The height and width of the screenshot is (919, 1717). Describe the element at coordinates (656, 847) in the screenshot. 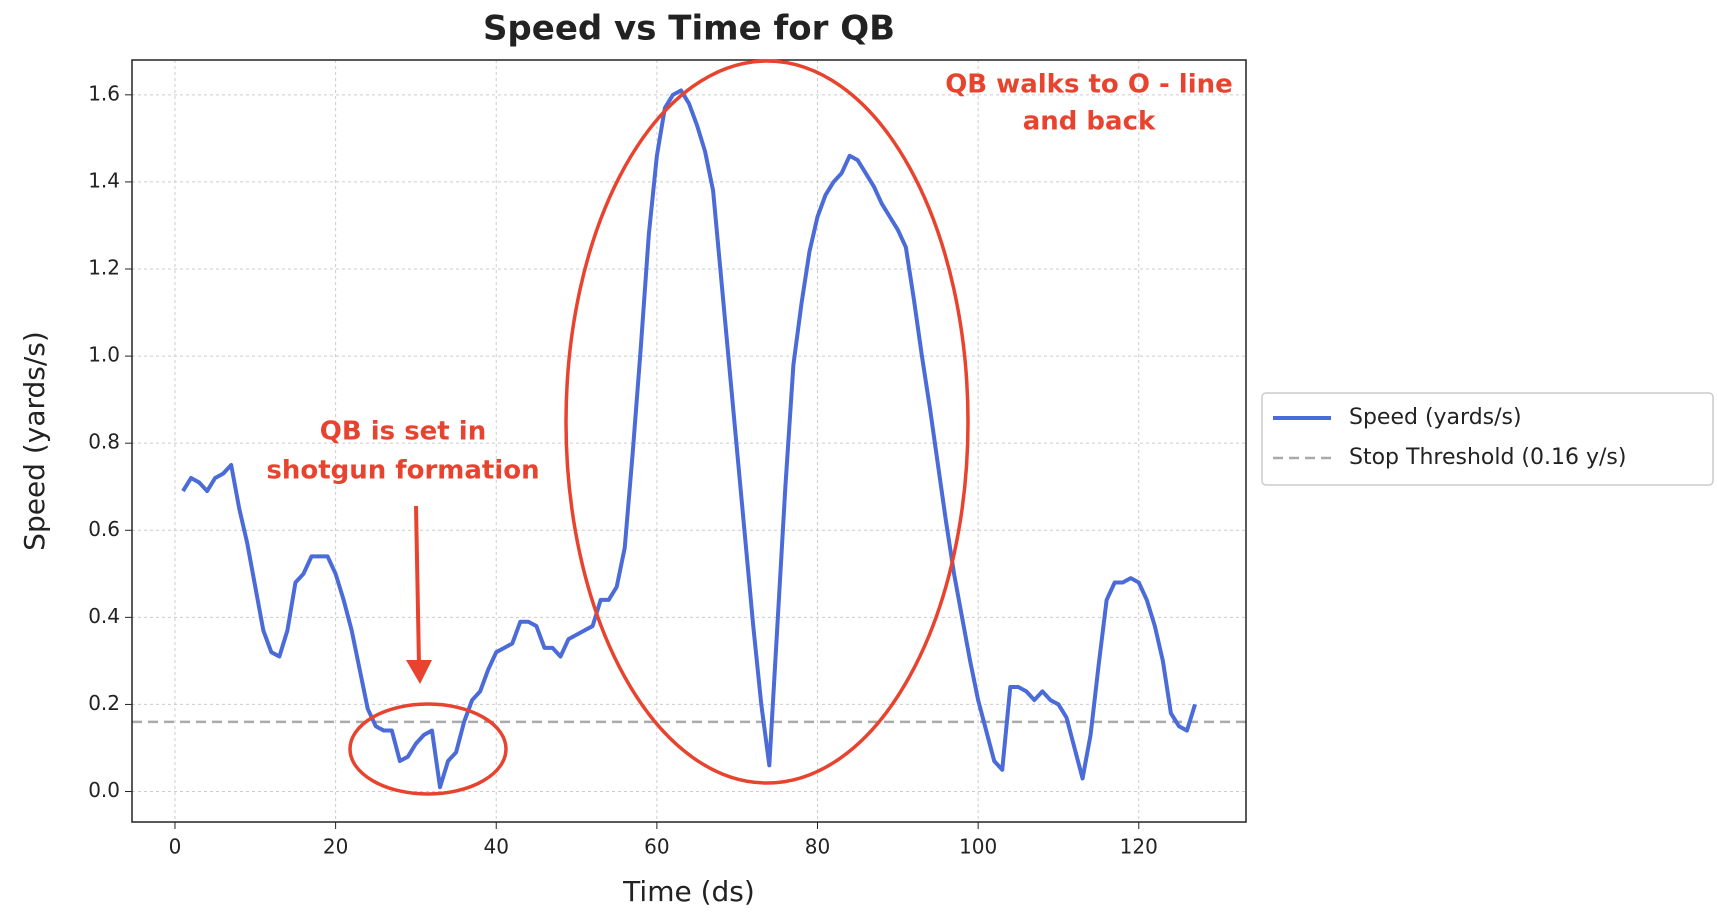

I see `x-tick-label: 60` at that location.